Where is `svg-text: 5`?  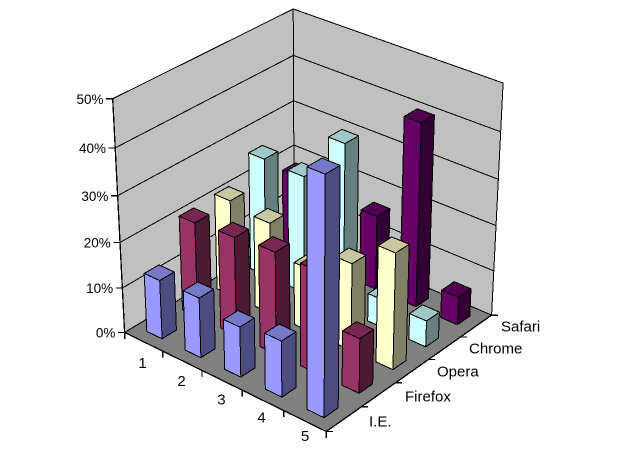
svg-text: 5 is located at coordinates (305, 436).